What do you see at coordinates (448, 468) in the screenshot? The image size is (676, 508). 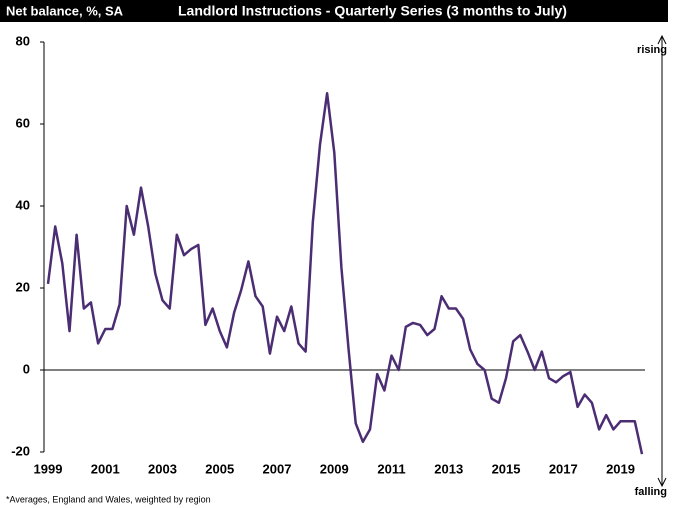 I see `x-tick-label: 2013` at bounding box center [448, 468].